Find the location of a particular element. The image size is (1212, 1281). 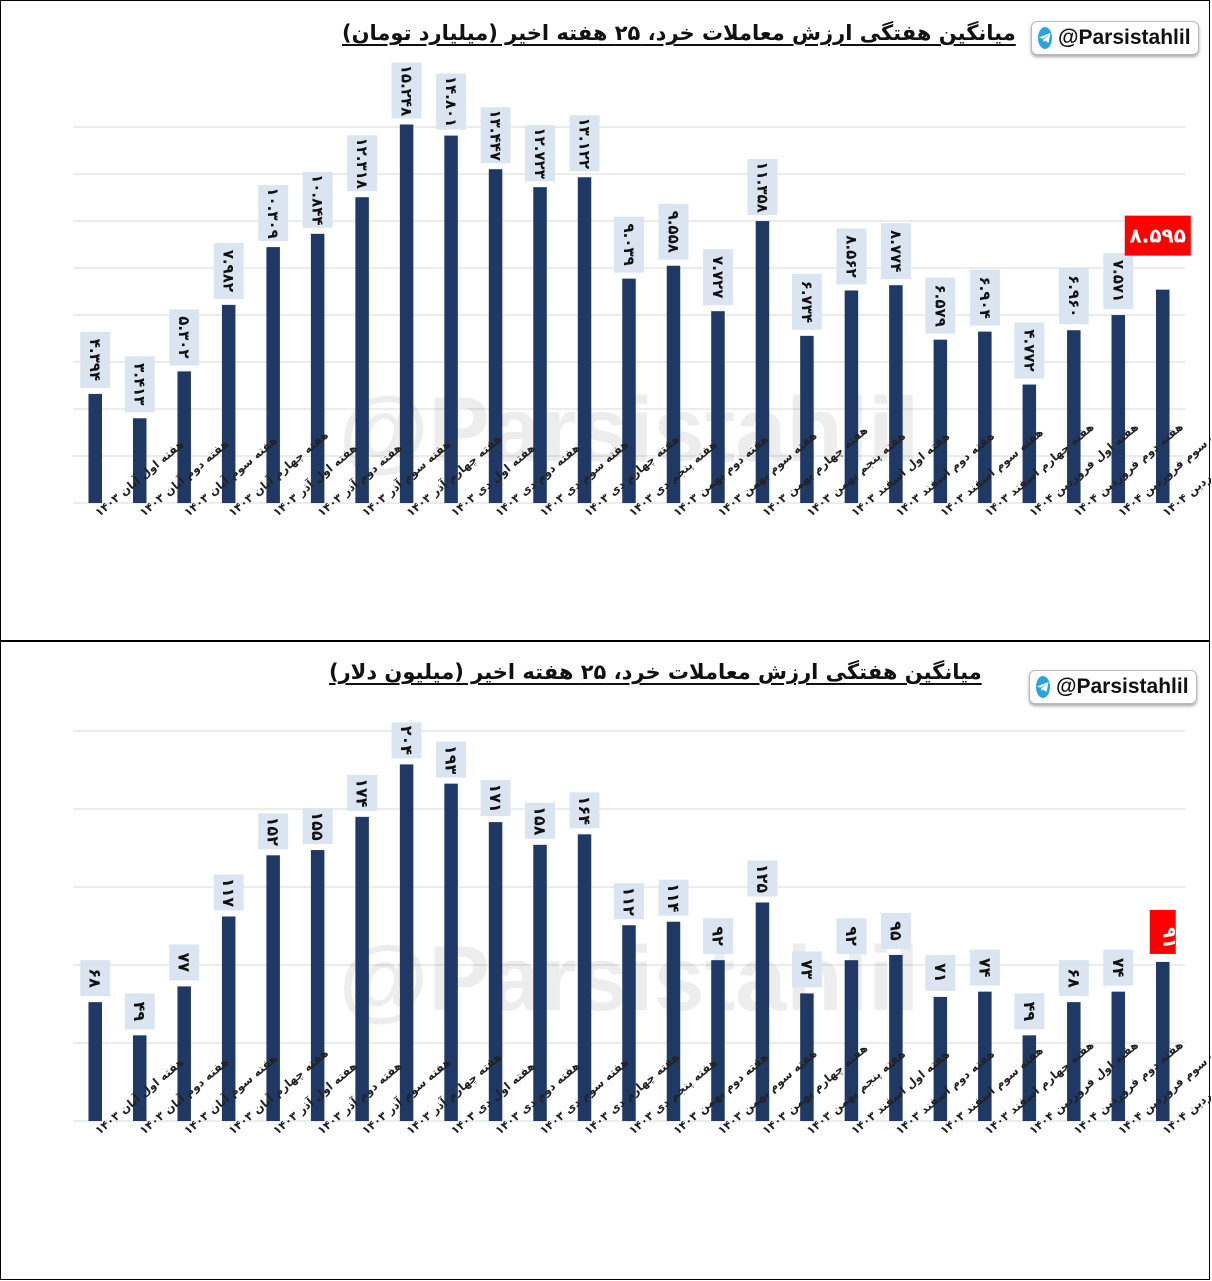

value-label: ۶.۵۷۹ is located at coordinates (940, 305).